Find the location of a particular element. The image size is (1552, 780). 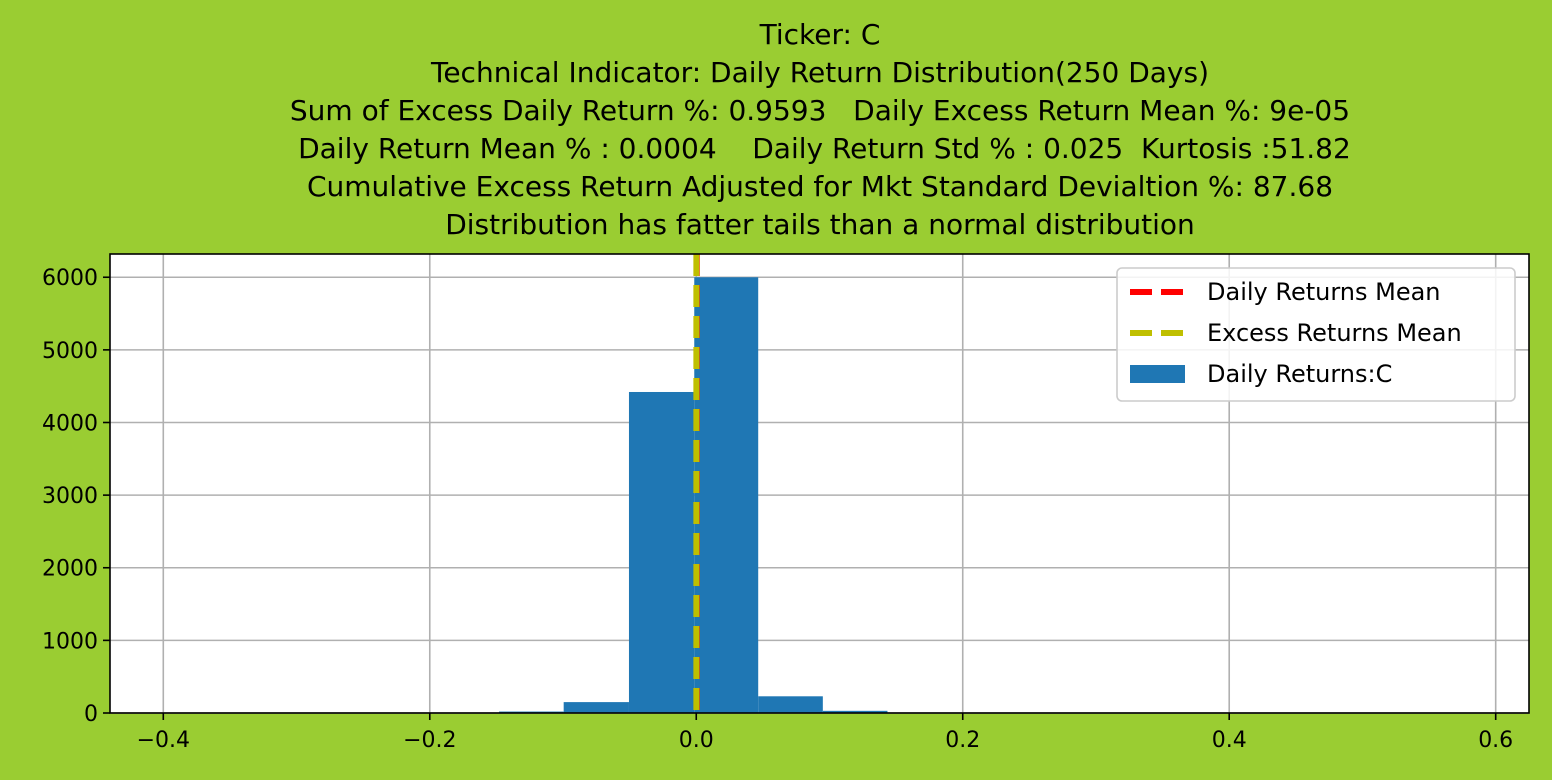

y-tick-label-4: 4000 is located at coordinates (70, 423).